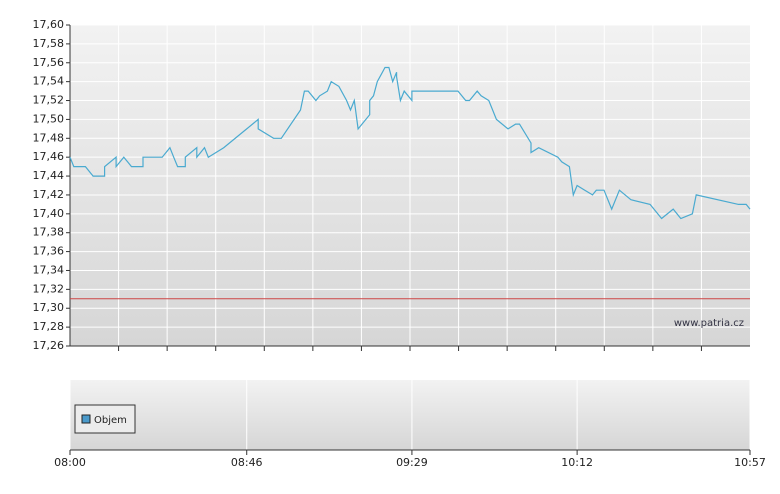  What do you see at coordinates (49, 100) in the screenshot?
I see `y-tick-label: 17,52` at bounding box center [49, 100].